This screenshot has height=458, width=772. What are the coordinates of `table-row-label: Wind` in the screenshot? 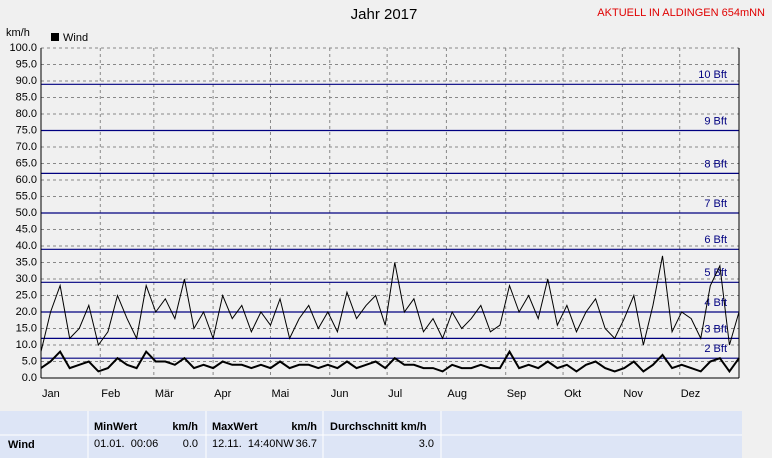 It's located at (21, 445).